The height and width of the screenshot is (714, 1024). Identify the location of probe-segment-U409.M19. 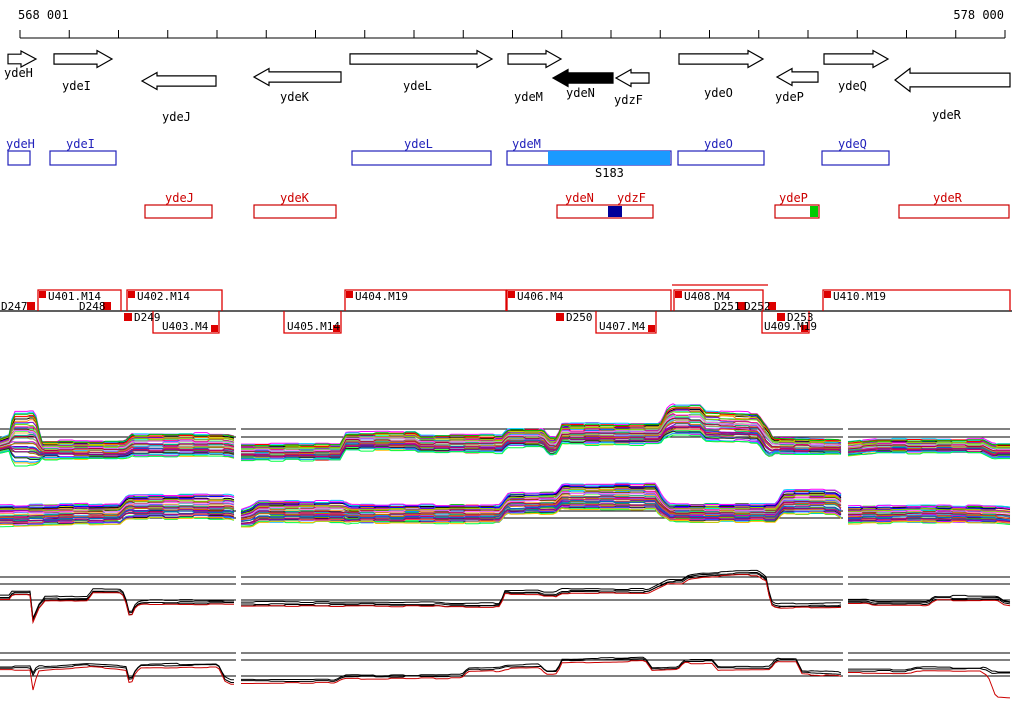
(785, 322).